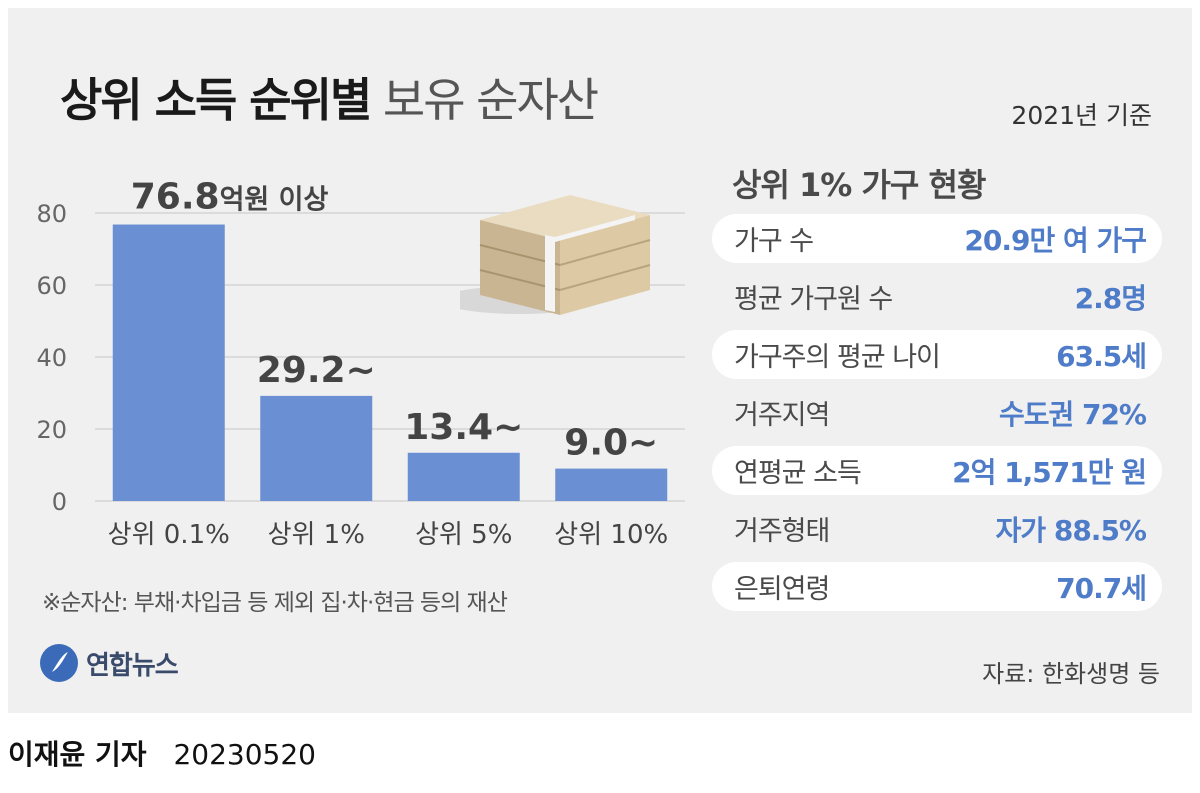 The height and width of the screenshot is (793, 1200). Describe the element at coordinates (782, 589) in the screenshot. I see `stats-label: 은퇴연령` at that location.